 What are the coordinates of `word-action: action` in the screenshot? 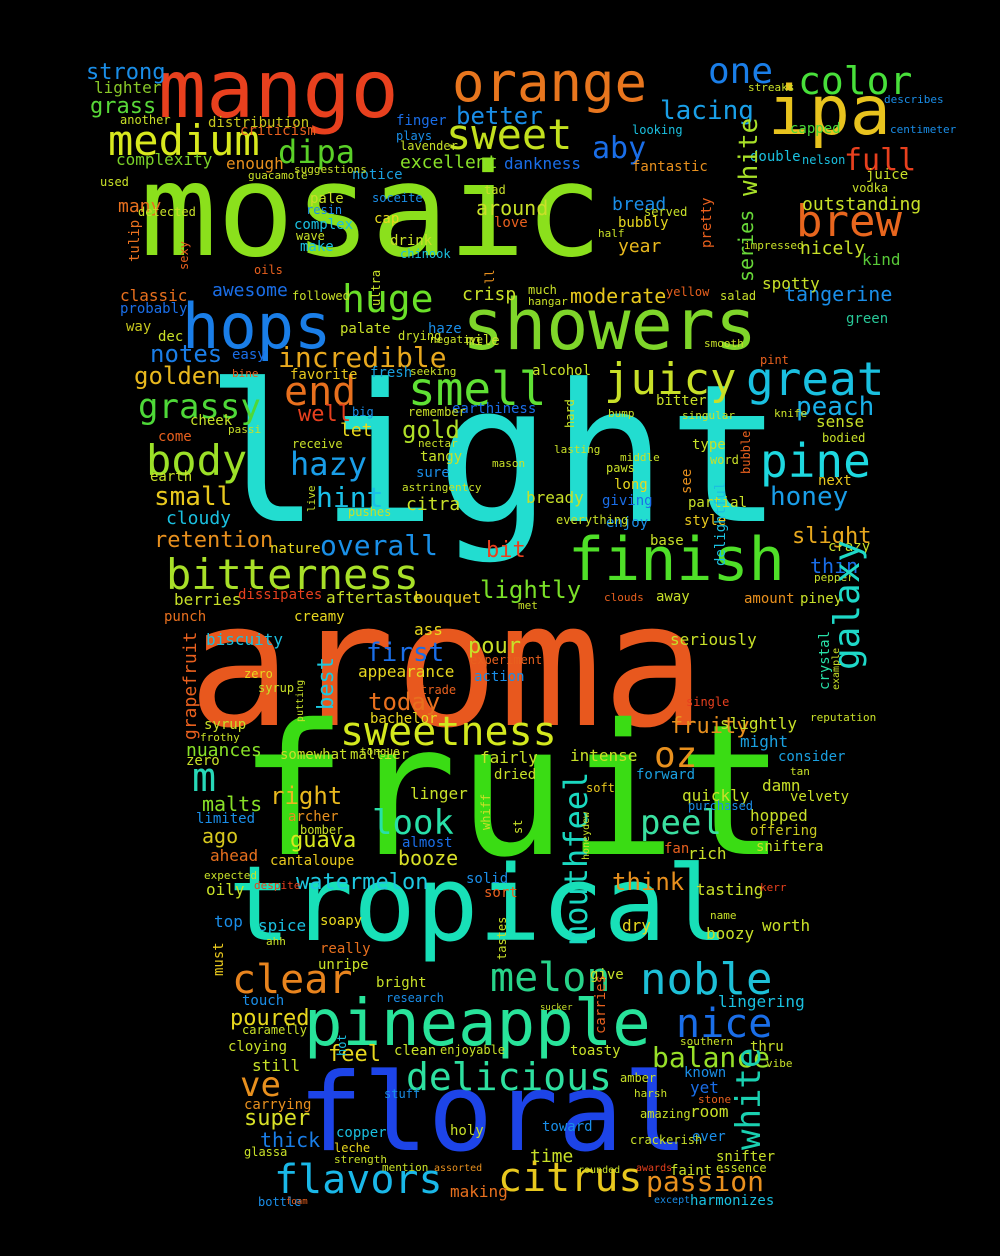 It's located at (499, 677).